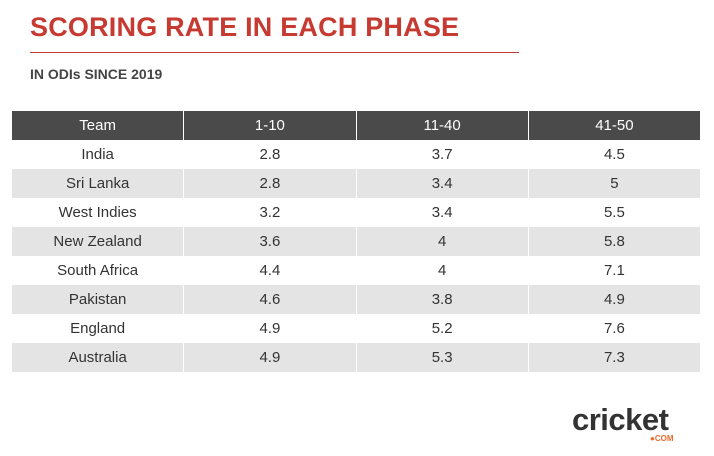  What do you see at coordinates (98, 299) in the screenshot?
I see `team-cell: Pakistan` at bounding box center [98, 299].